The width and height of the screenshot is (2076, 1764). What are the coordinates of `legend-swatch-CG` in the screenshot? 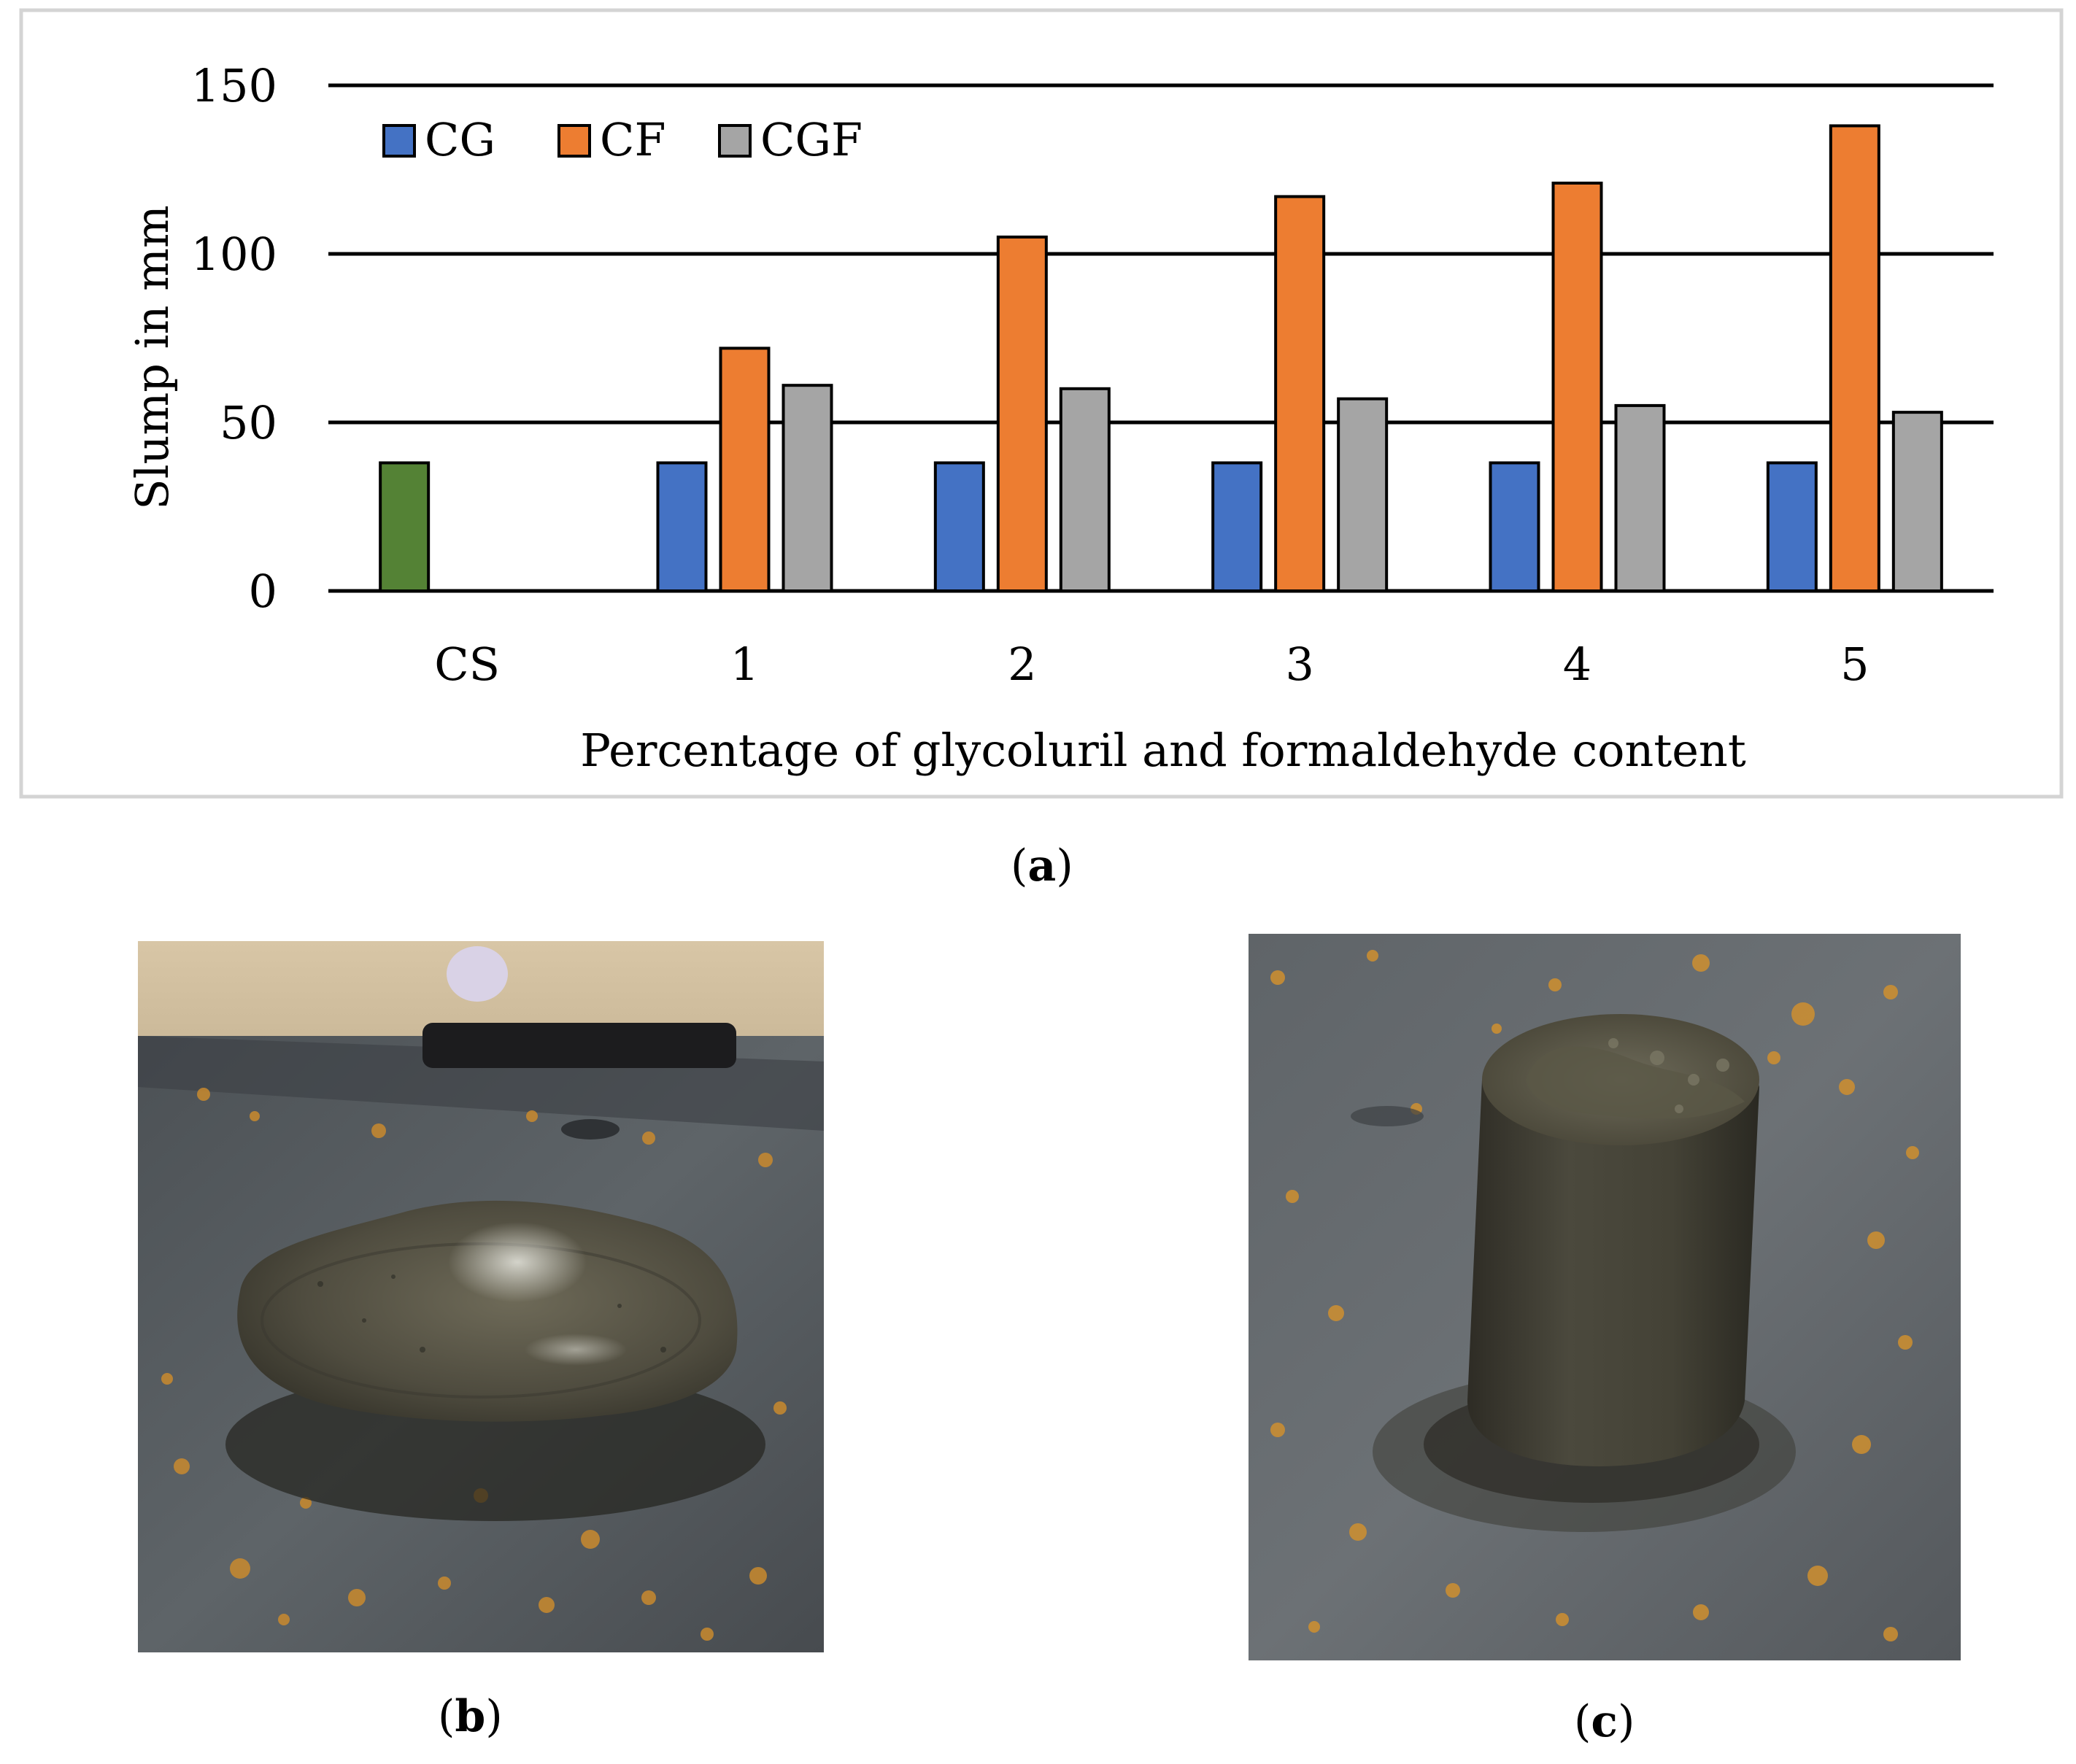 It's located at (399, 141).